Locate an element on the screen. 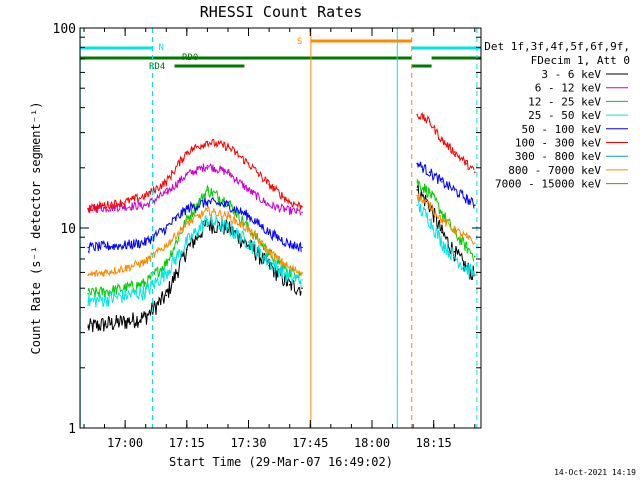 This screenshot has height=480, width=640. legend-entry-25-50-kev: 25 - 50 keV is located at coordinates (578, 115).